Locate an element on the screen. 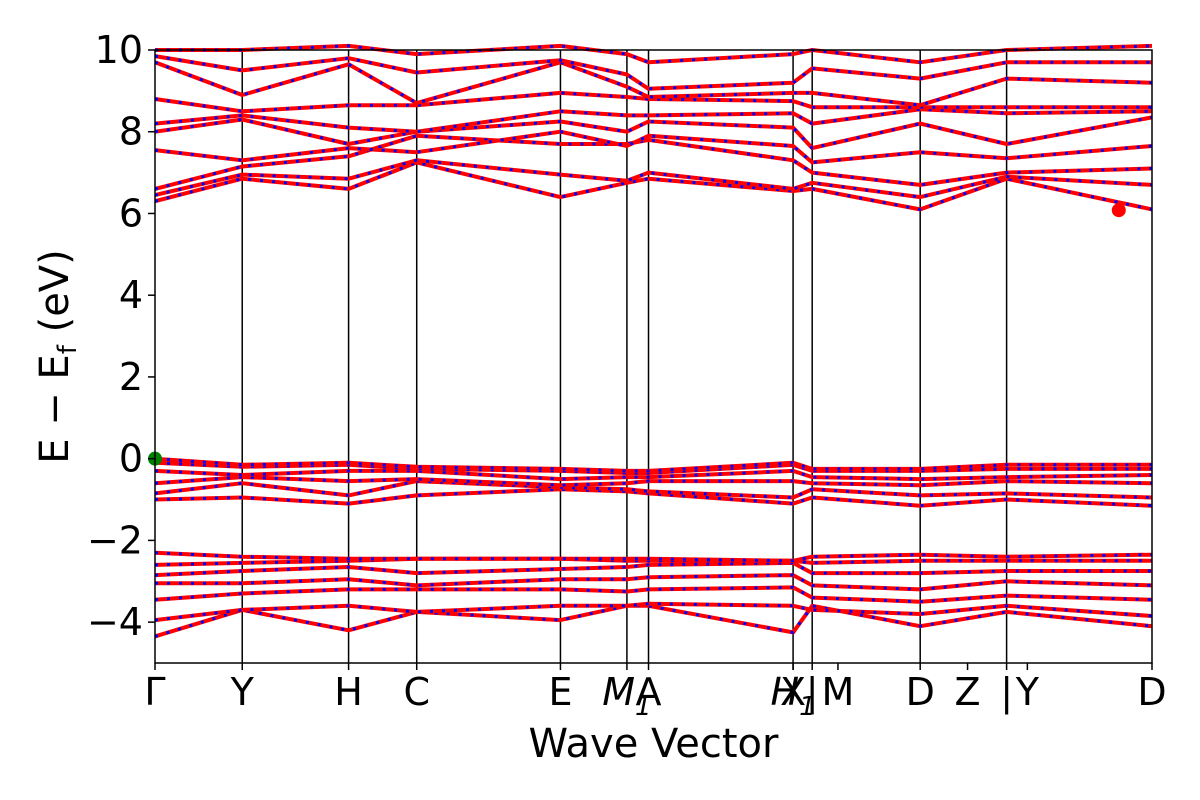 This screenshot has height=800, width=1200. x-tick-label: C is located at coordinates (416, 692).